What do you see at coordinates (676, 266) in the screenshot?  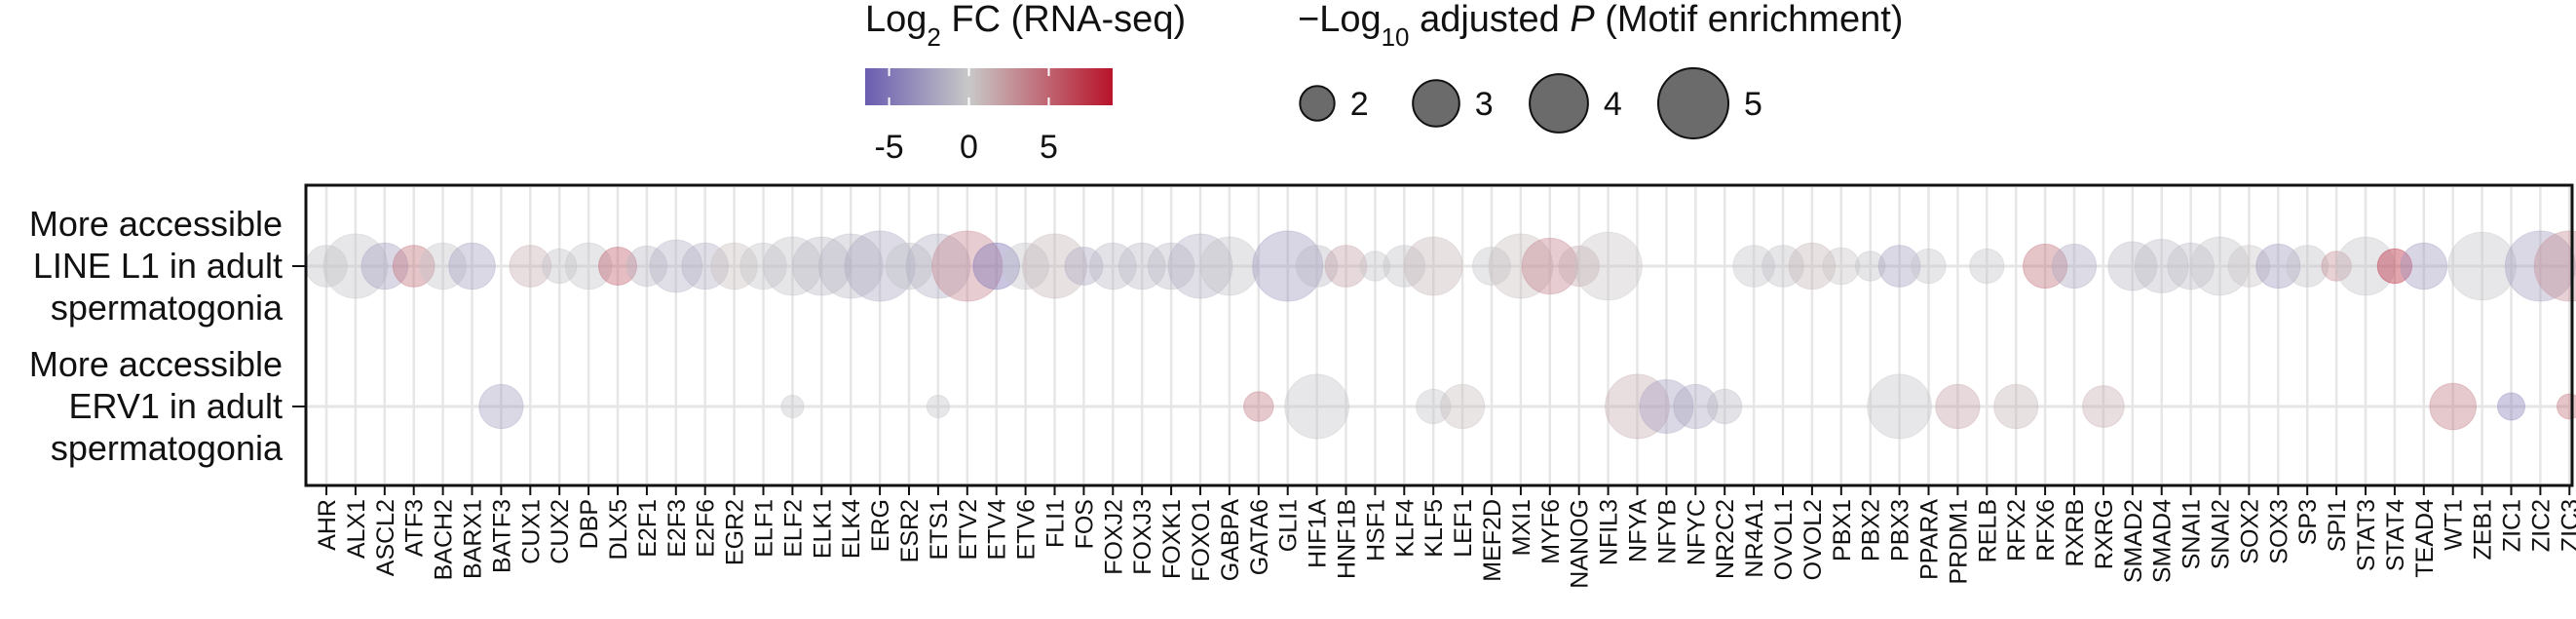 I see `dot-e2f3-row1` at bounding box center [676, 266].